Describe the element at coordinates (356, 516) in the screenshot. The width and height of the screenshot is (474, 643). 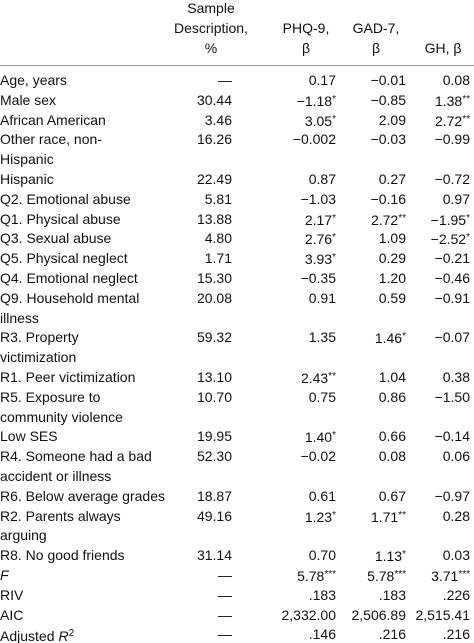
I see `cell: 1.71**` at that location.